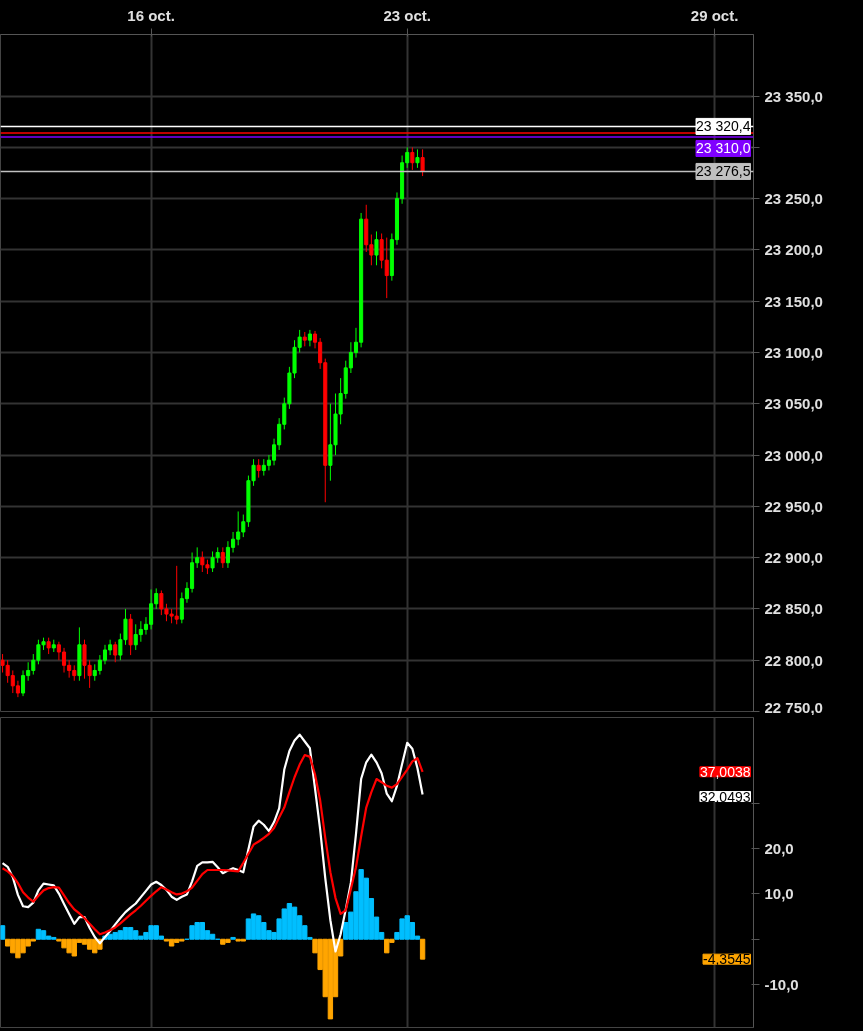 The width and height of the screenshot is (863, 1031). I want to click on y-tick-label: 23 100,0, so click(793, 352).